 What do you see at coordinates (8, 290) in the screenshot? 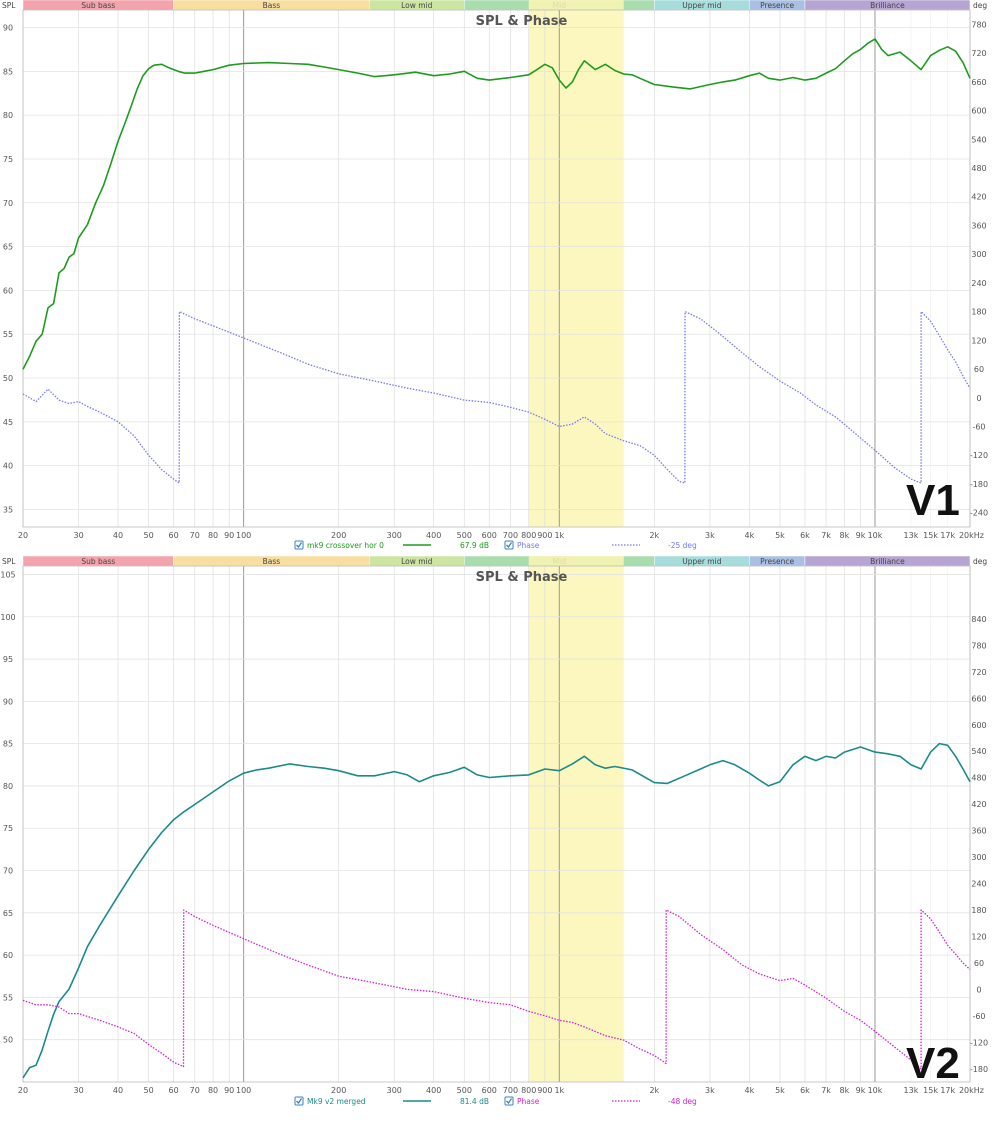
I see `y-tick-label: 60` at bounding box center [8, 290].